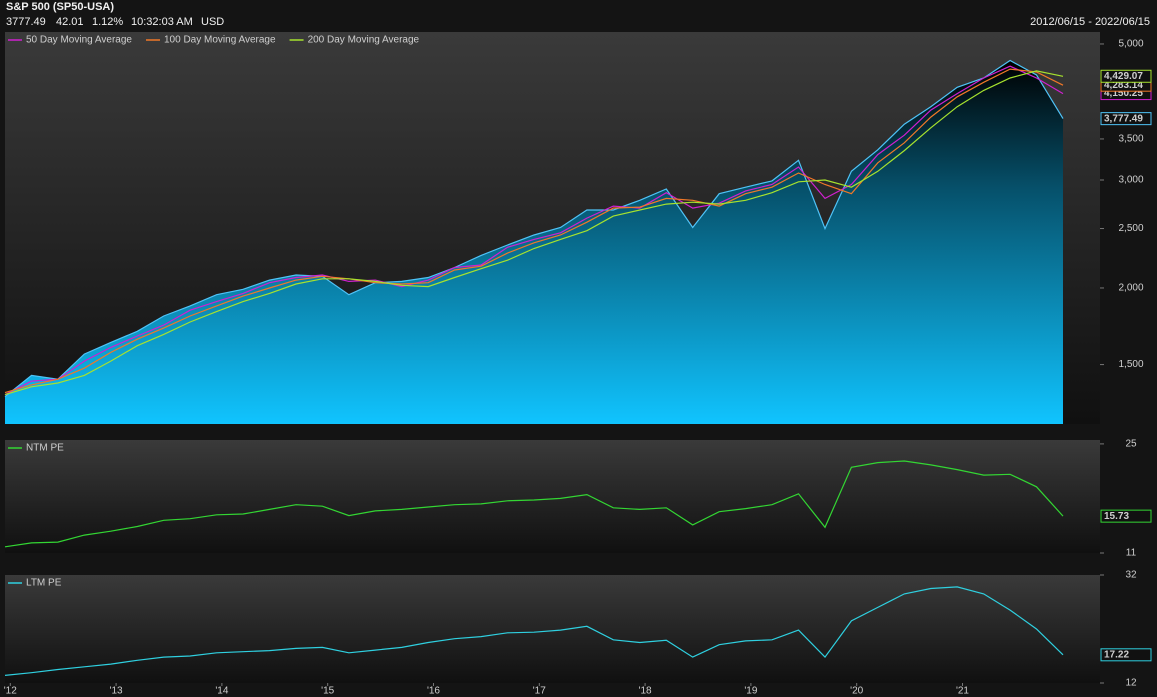 Image resolution: width=1157 pixels, height=697 pixels. I want to click on y-tick-label: 1,500, so click(1130, 364).